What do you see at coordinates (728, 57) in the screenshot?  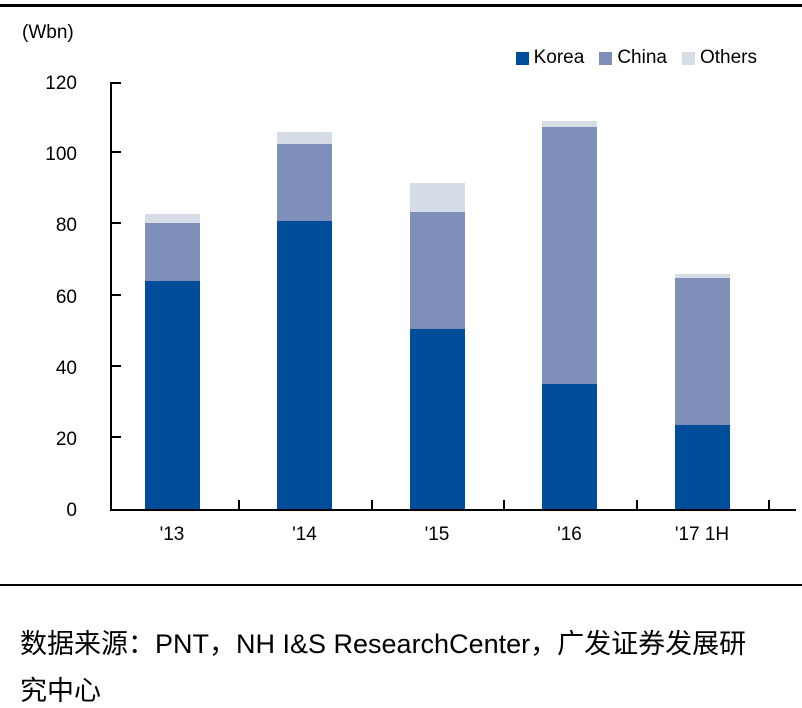 I see `legend-label: Others` at bounding box center [728, 57].